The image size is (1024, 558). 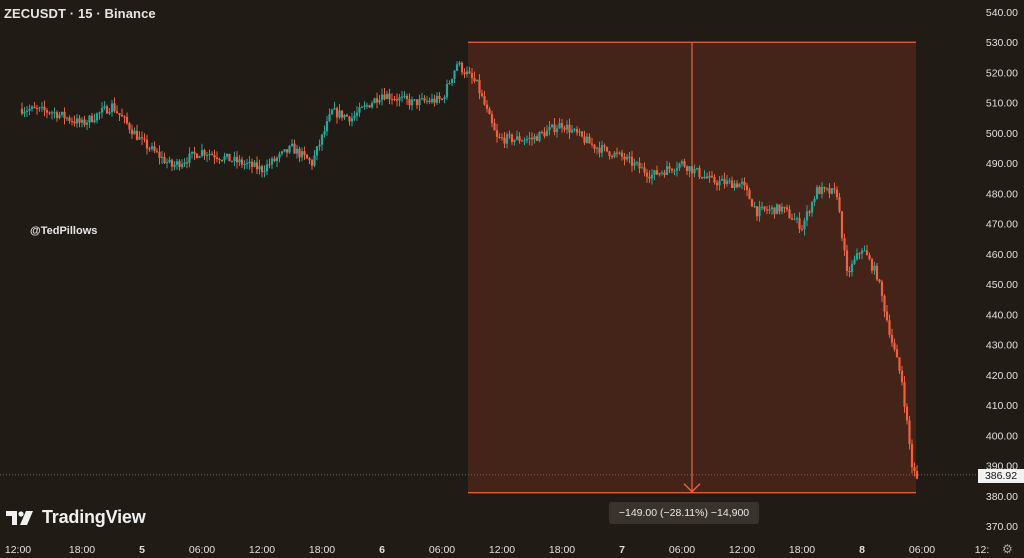 What do you see at coordinates (1002, 497) in the screenshot?
I see `price-axis-label: 380.00` at bounding box center [1002, 497].